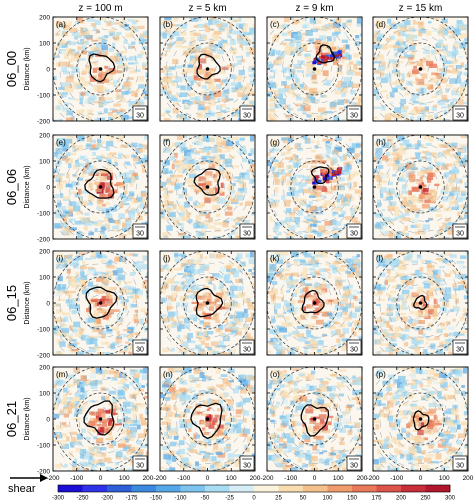  What do you see at coordinates (460, 113) in the screenshot?
I see `reference-vector-box` at bounding box center [460, 113].